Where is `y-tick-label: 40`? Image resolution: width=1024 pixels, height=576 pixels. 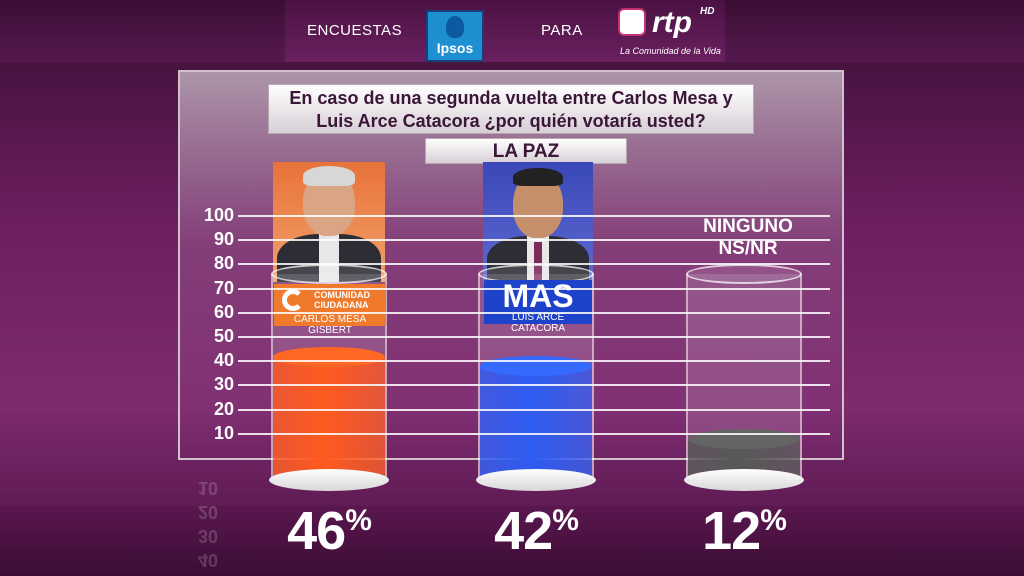
y-tick-label: 40 is located at coordinates (223, 360).